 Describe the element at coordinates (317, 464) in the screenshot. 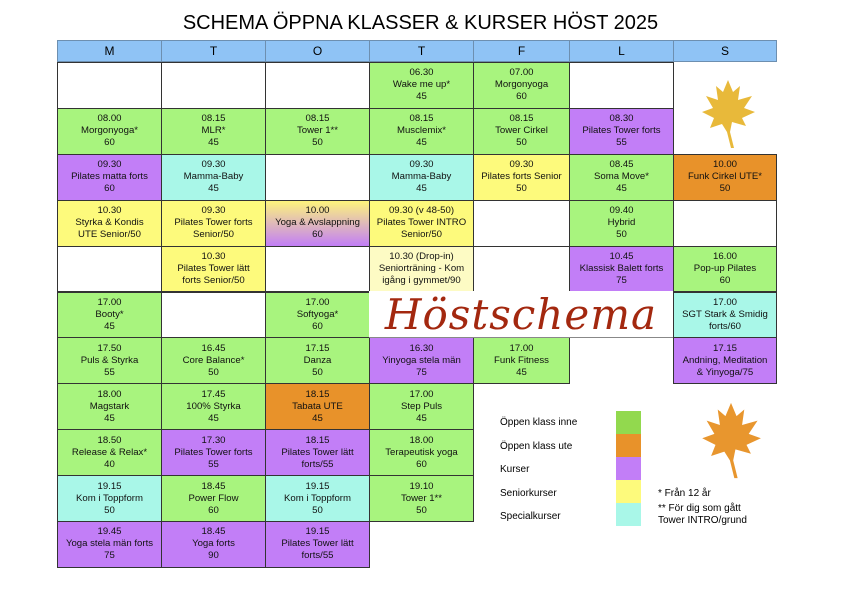

I see `class-duration: forts/55` at that location.